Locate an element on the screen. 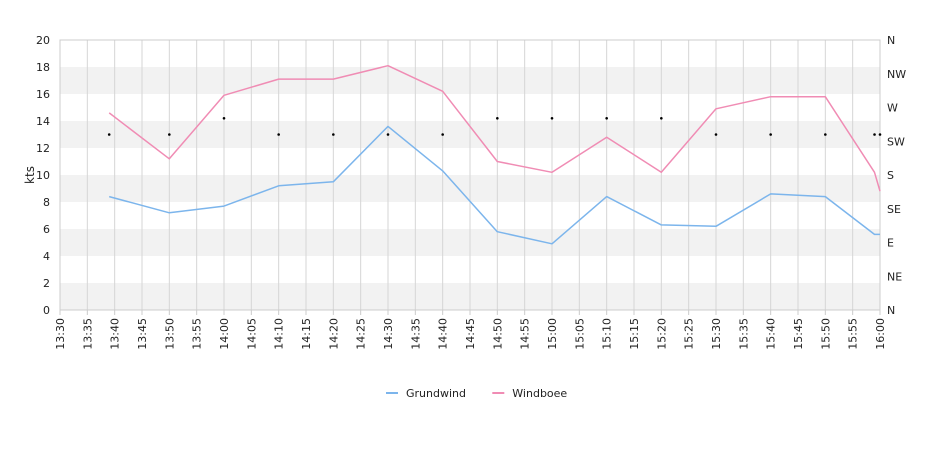  y-tick-label: 18 is located at coordinates (43, 67).